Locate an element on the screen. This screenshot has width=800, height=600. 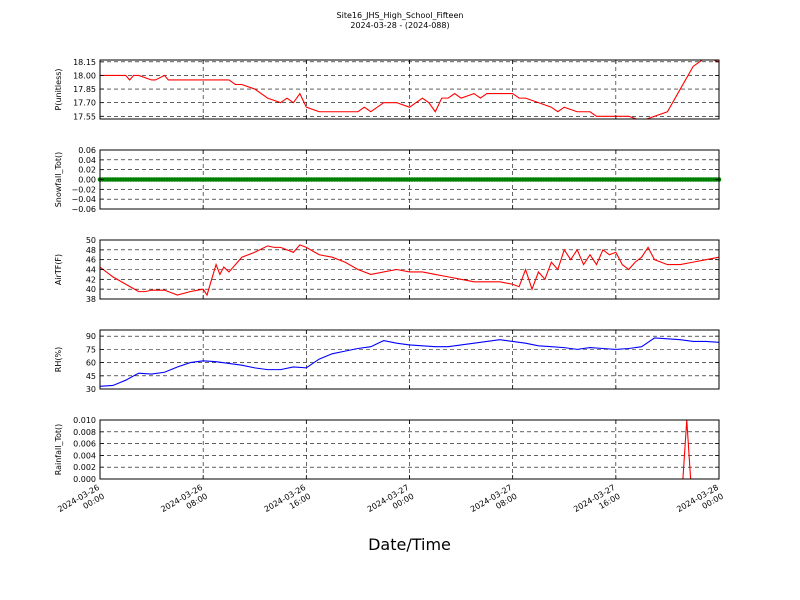
panel-4: 90 75 60 45 30 RH(%) is located at coordinates (387, 361).